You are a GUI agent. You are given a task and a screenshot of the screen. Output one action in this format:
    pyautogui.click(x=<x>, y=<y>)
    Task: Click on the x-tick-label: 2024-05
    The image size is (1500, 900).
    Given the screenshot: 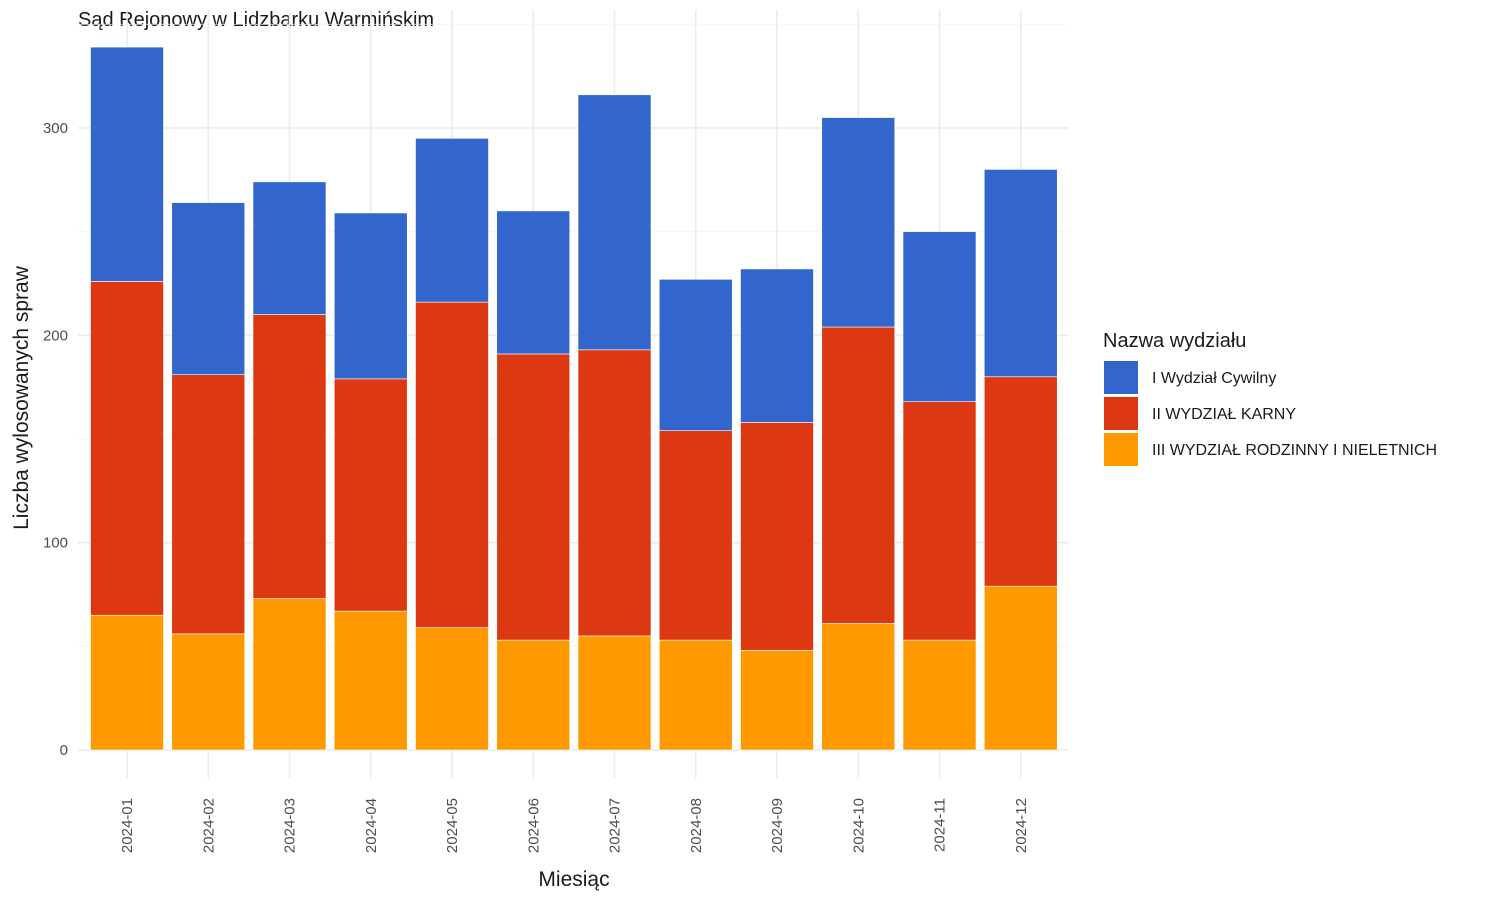 What is the action you would take?
    pyautogui.click(x=452, y=825)
    